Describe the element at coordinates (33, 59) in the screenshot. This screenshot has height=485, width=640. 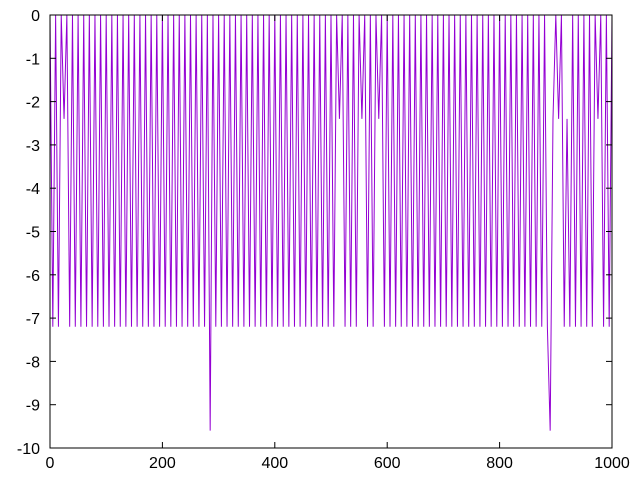
I see `y-tick-label: -1` at that location.